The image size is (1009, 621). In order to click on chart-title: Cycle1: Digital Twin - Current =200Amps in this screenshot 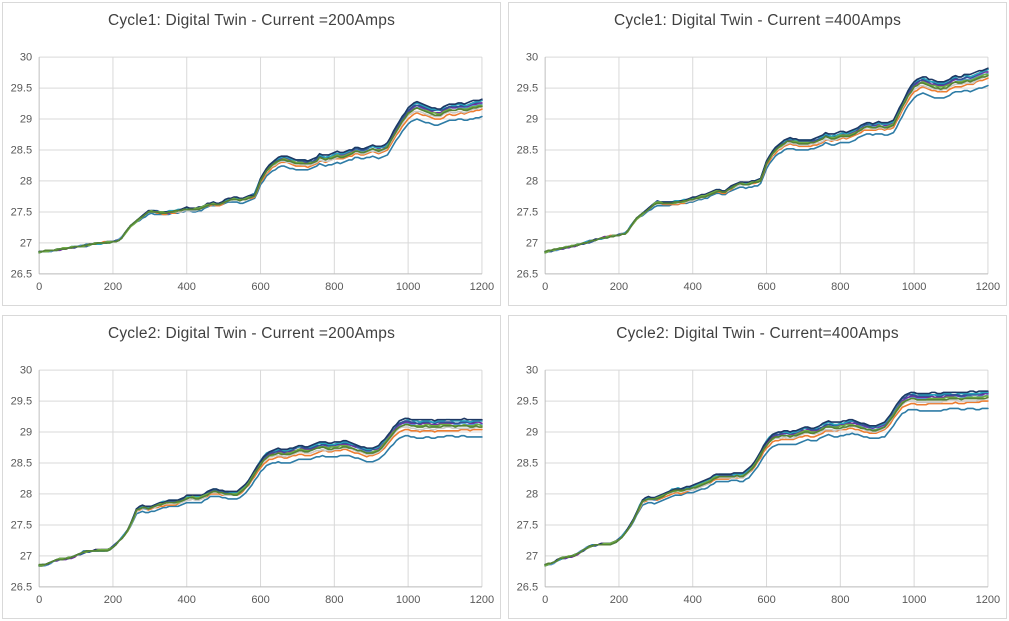, I will do `click(251, 20)`.